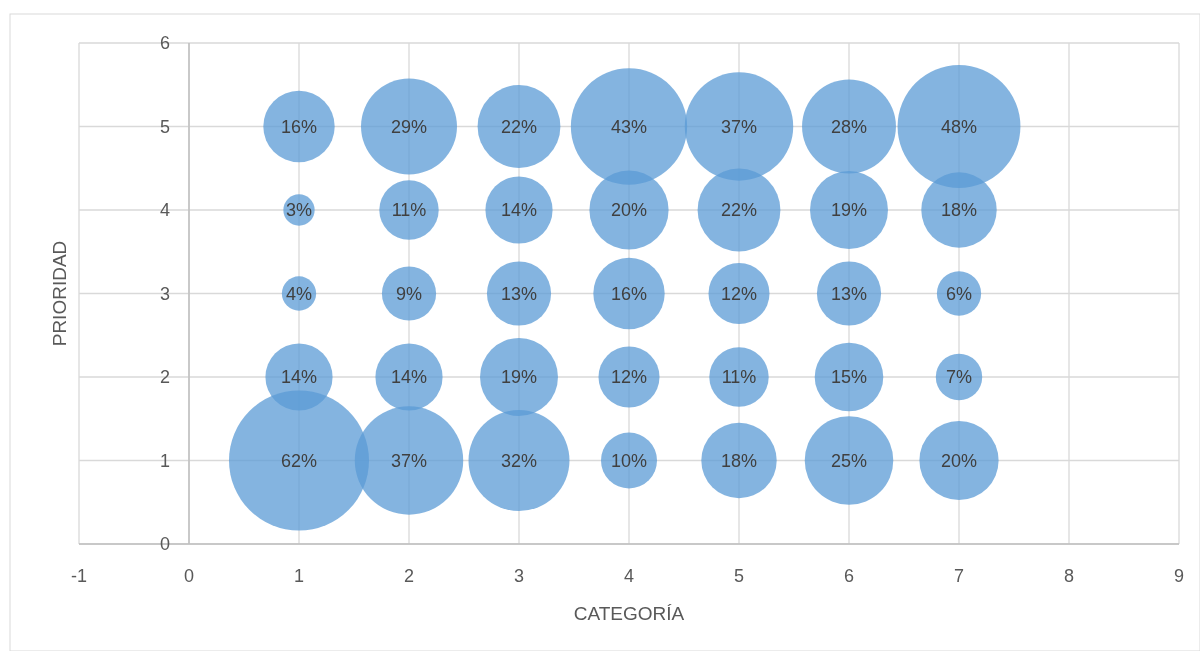  What do you see at coordinates (299, 293) in the screenshot?
I see `annotation: 4%` at bounding box center [299, 293].